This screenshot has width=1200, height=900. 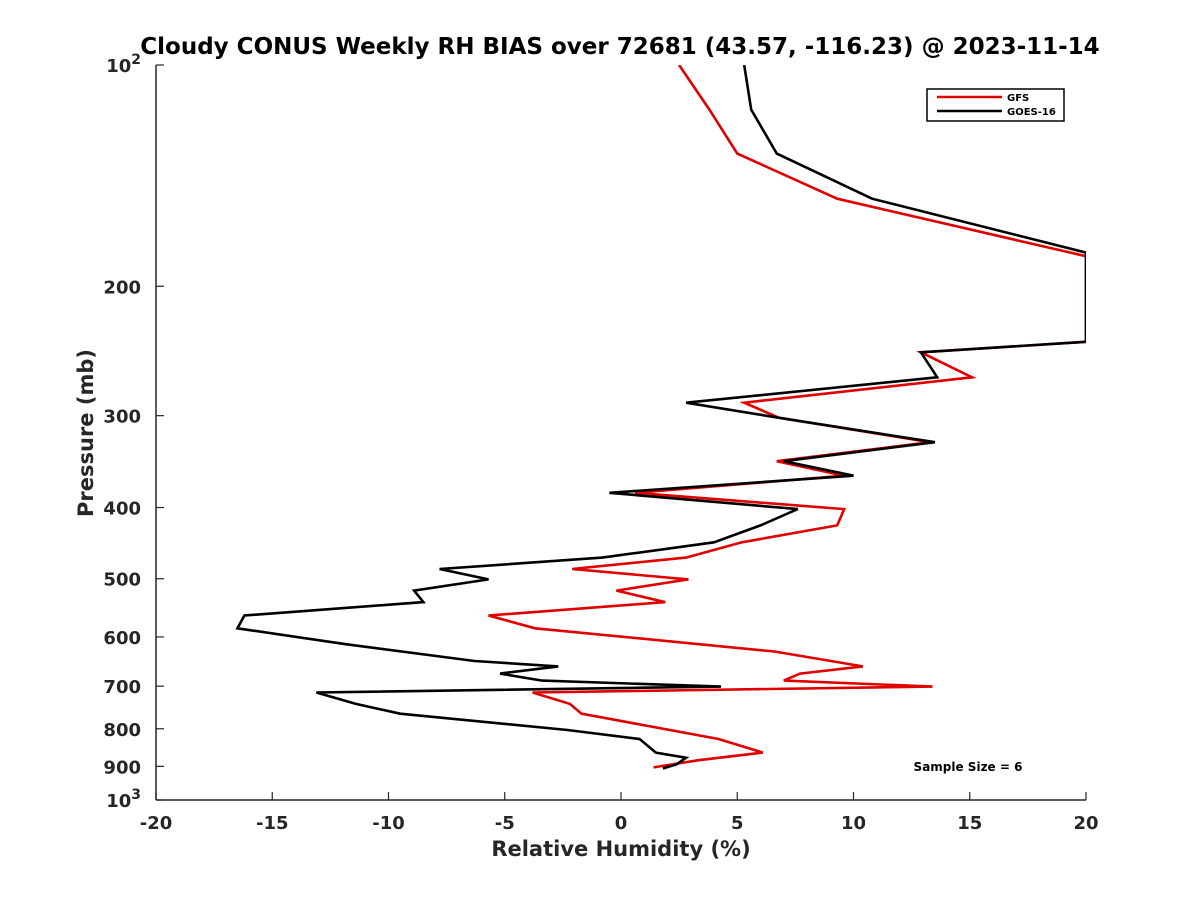 I want to click on sample-size-note: Sample Size = 6, so click(x=968, y=767).